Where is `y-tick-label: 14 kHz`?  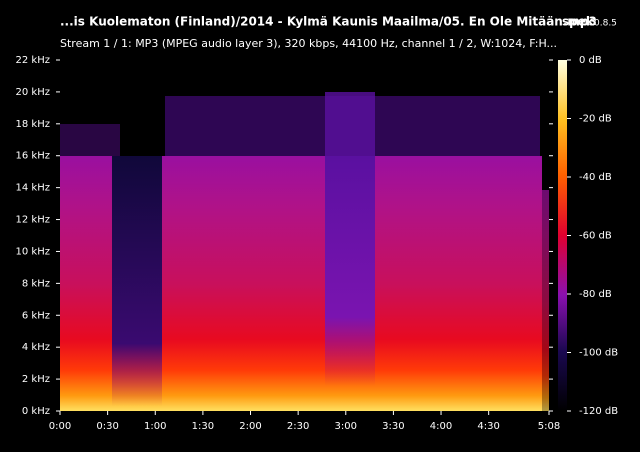
y-tick-label: 14 kHz is located at coordinates (33, 188).